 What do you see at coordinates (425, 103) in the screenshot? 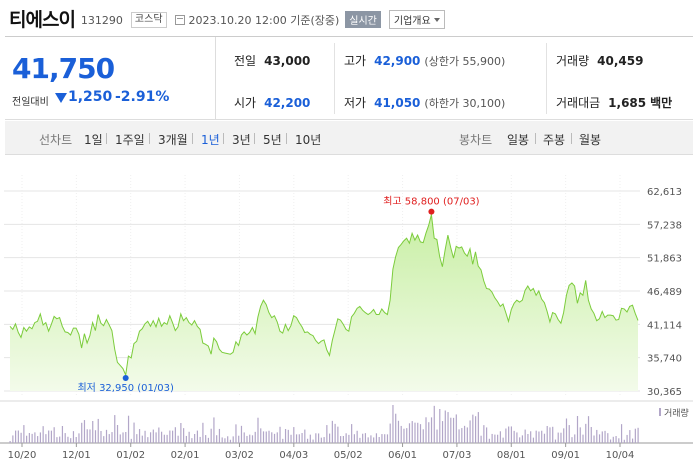
I see `day-low: 저가 41,050 (하한가 30,100)` at bounding box center [425, 103].